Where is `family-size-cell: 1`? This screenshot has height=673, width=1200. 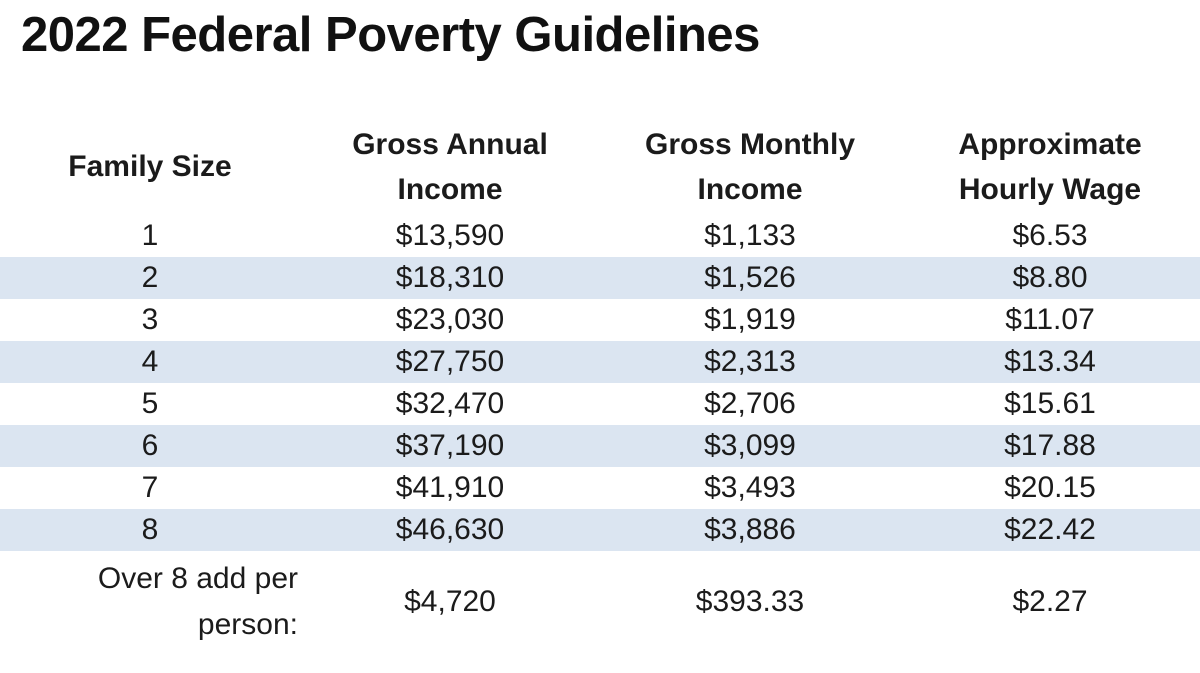 family-size-cell: 1 is located at coordinates (150, 235).